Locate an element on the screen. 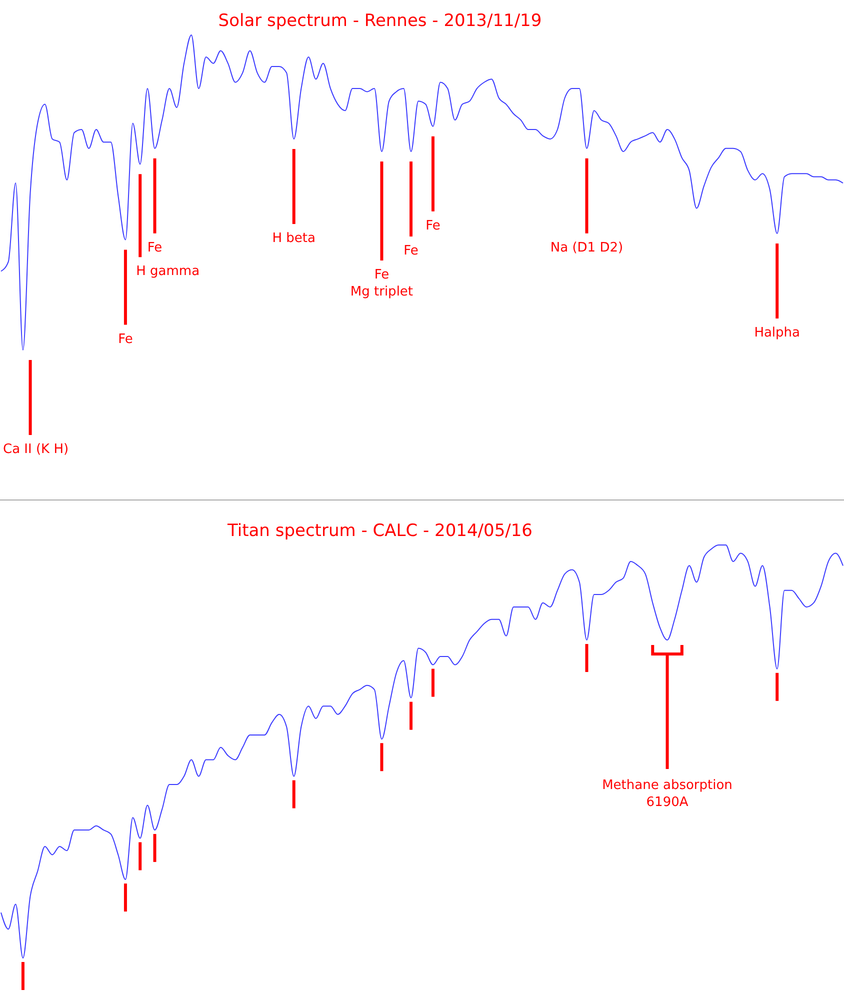 This screenshot has width=844, height=1000. annotation: Fe Mg triplet is located at coordinates (382, 284).